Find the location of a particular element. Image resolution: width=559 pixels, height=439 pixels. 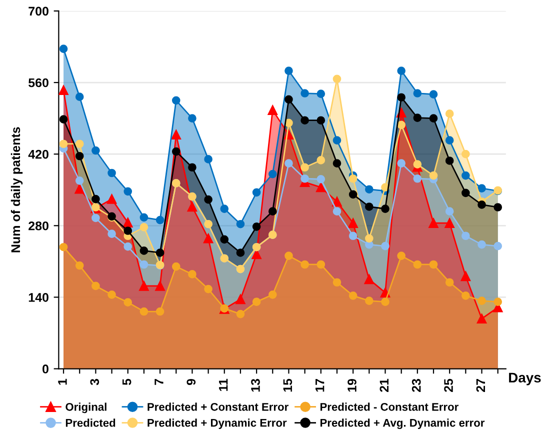

legend-label: Predicted + Avg. Dynamic error is located at coordinates (402, 423).